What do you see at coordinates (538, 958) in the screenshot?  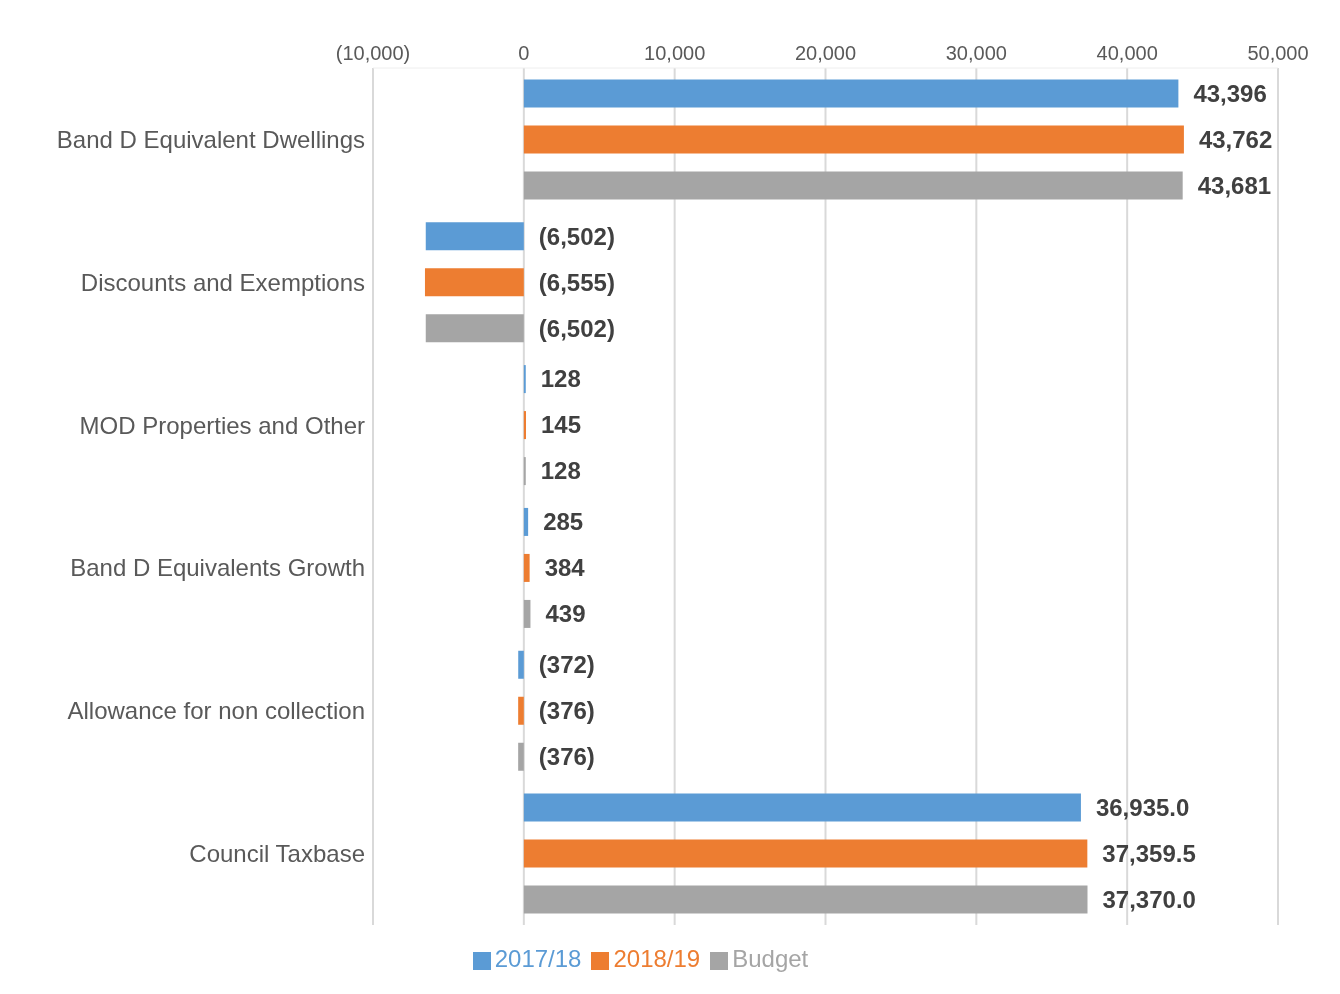 I see `legend-label: 2017/18` at bounding box center [538, 958].